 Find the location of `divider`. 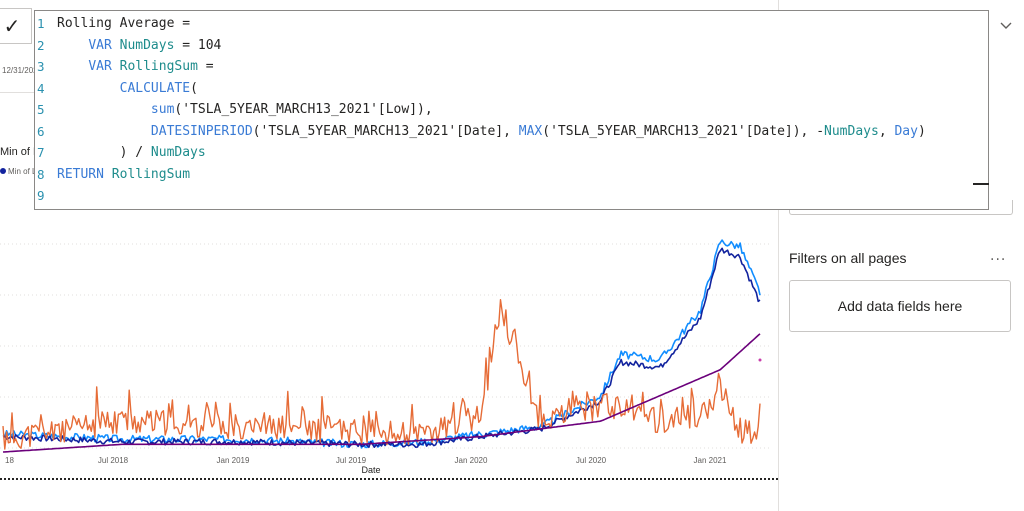

divider is located at coordinates (18, 92).